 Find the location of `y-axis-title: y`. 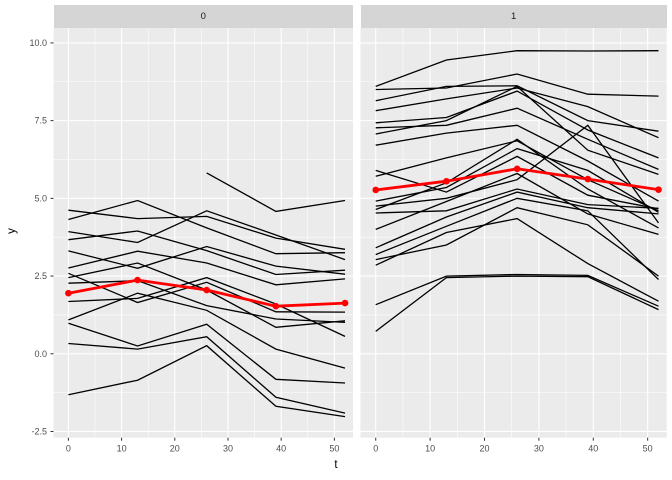

y-axis-title: y is located at coordinates (12, 231).